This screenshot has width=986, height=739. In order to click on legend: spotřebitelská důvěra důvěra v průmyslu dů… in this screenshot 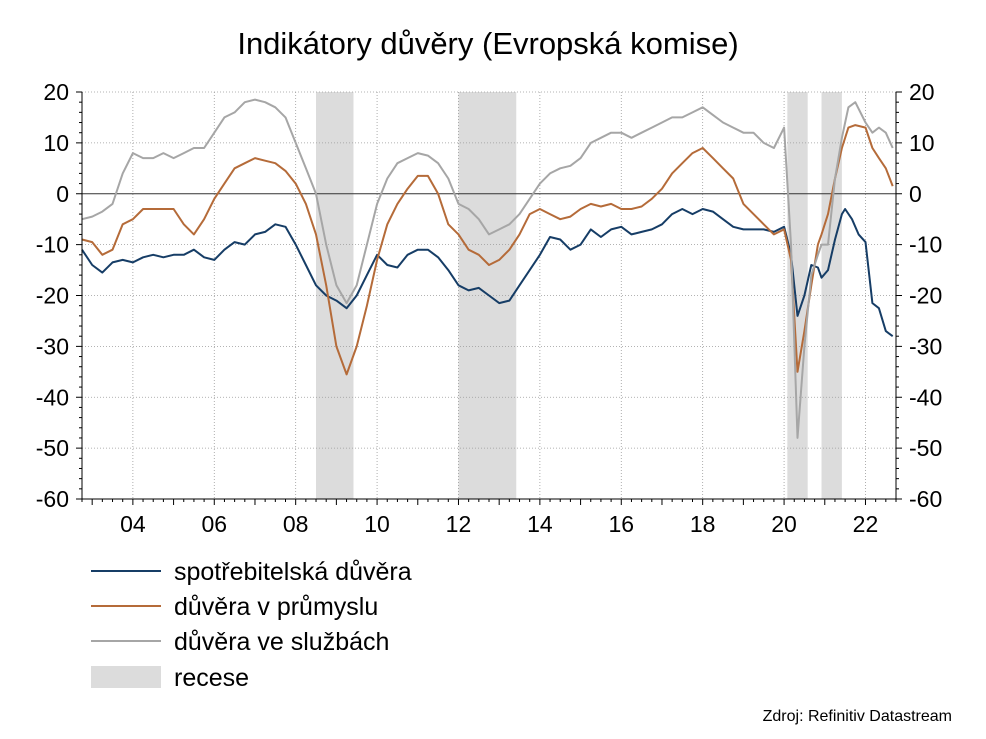, I will do `click(251, 625)`.